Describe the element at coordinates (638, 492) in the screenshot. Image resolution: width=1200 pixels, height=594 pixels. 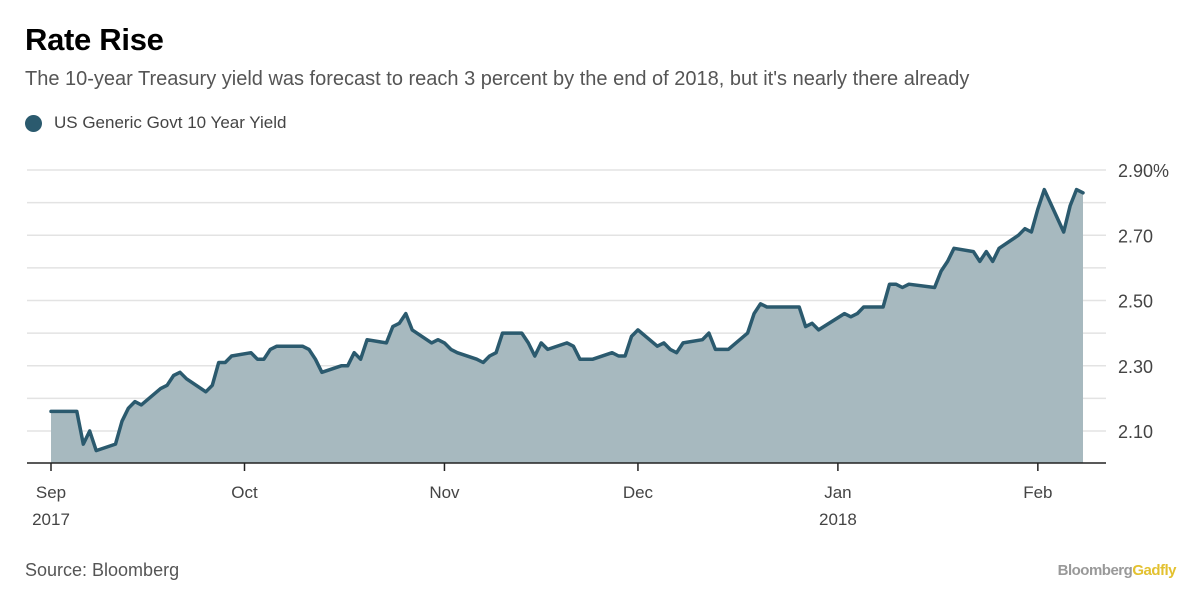
I see `x-tick-label: Dec` at that location.